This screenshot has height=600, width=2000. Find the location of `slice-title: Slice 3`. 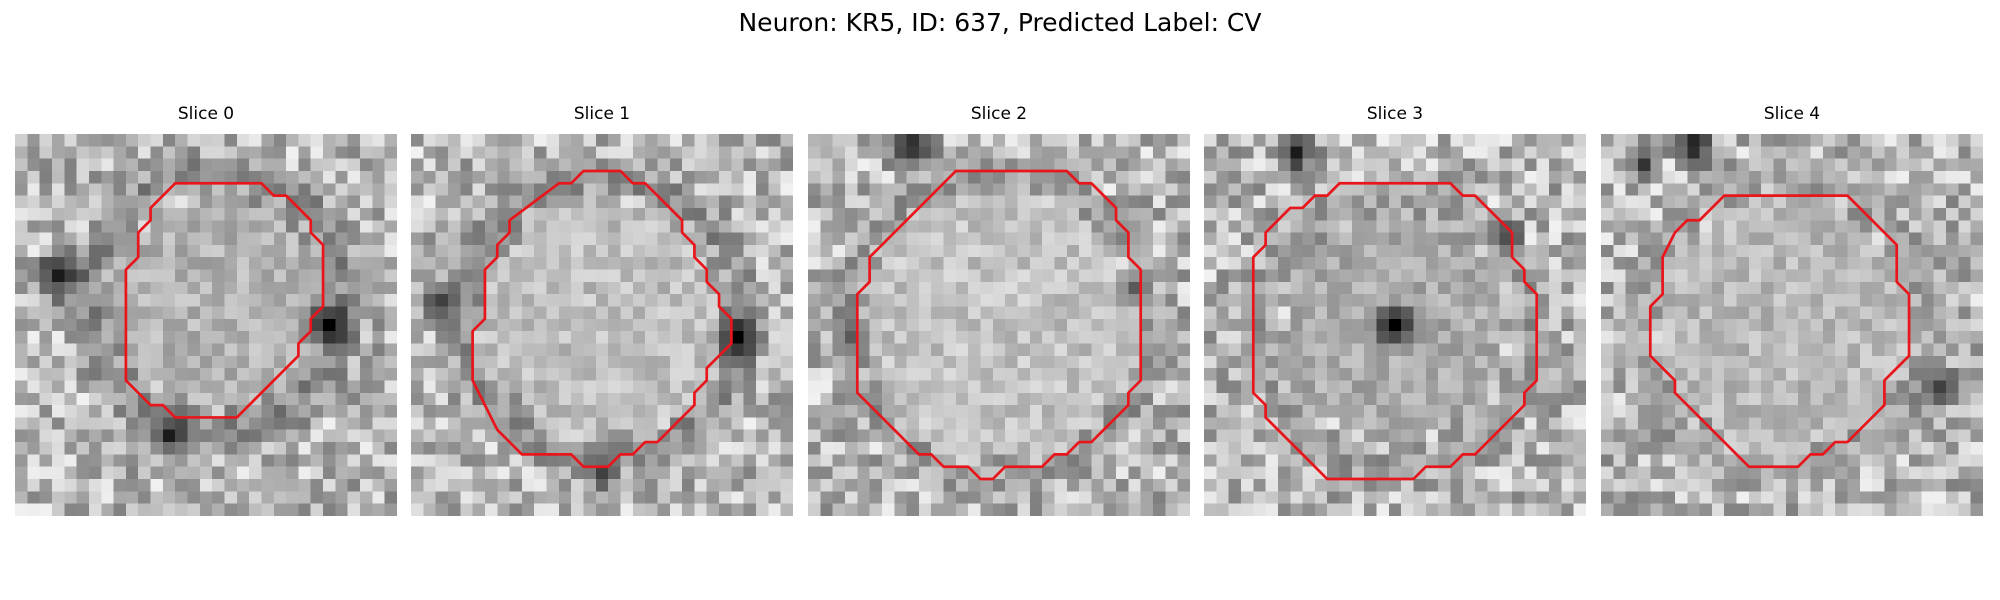

slice-title: Slice 3 is located at coordinates (1395, 114).